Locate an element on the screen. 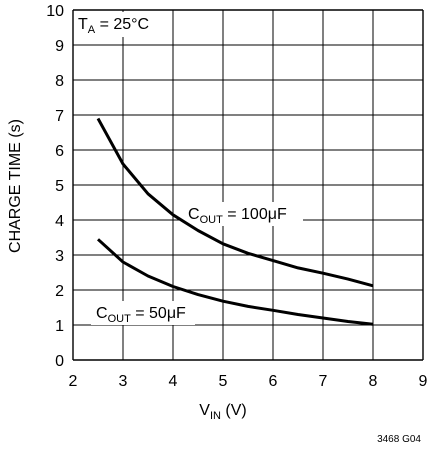 The width and height of the screenshot is (427, 449). x-tick-label: 6 is located at coordinates (273, 381).